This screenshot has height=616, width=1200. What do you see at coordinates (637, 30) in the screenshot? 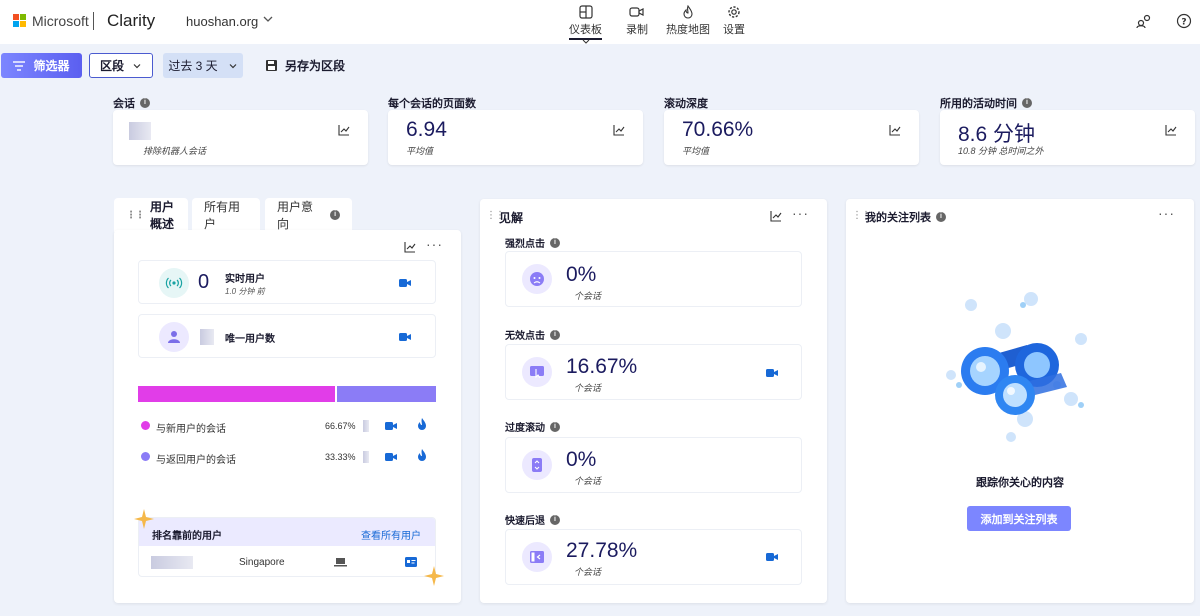
I see `nav-recordings-label: 录制` at bounding box center [637, 30].